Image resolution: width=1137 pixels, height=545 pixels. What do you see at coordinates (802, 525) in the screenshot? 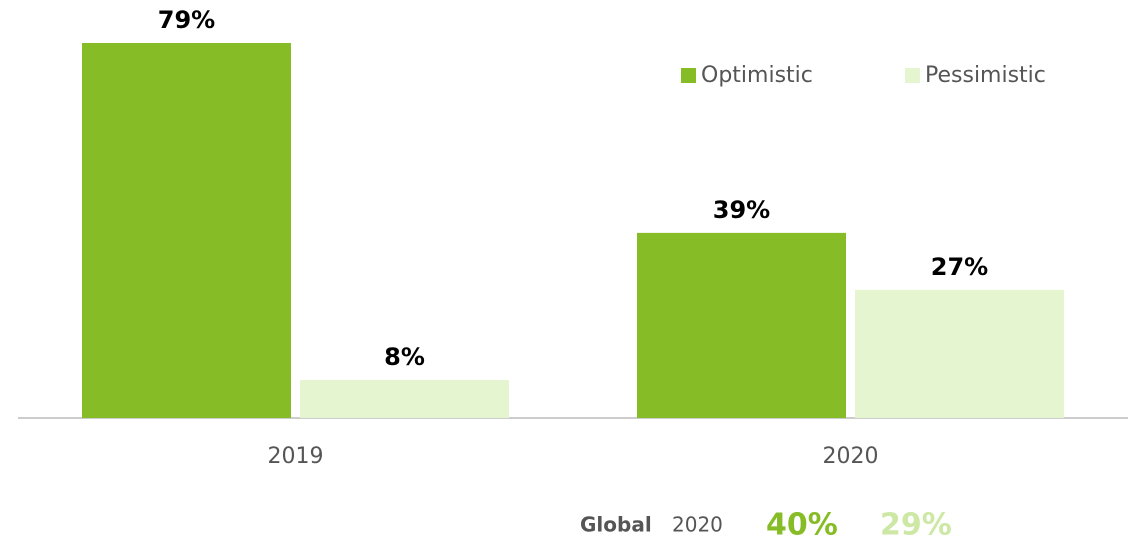
I see `footer-value: 40%` at bounding box center [802, 525].